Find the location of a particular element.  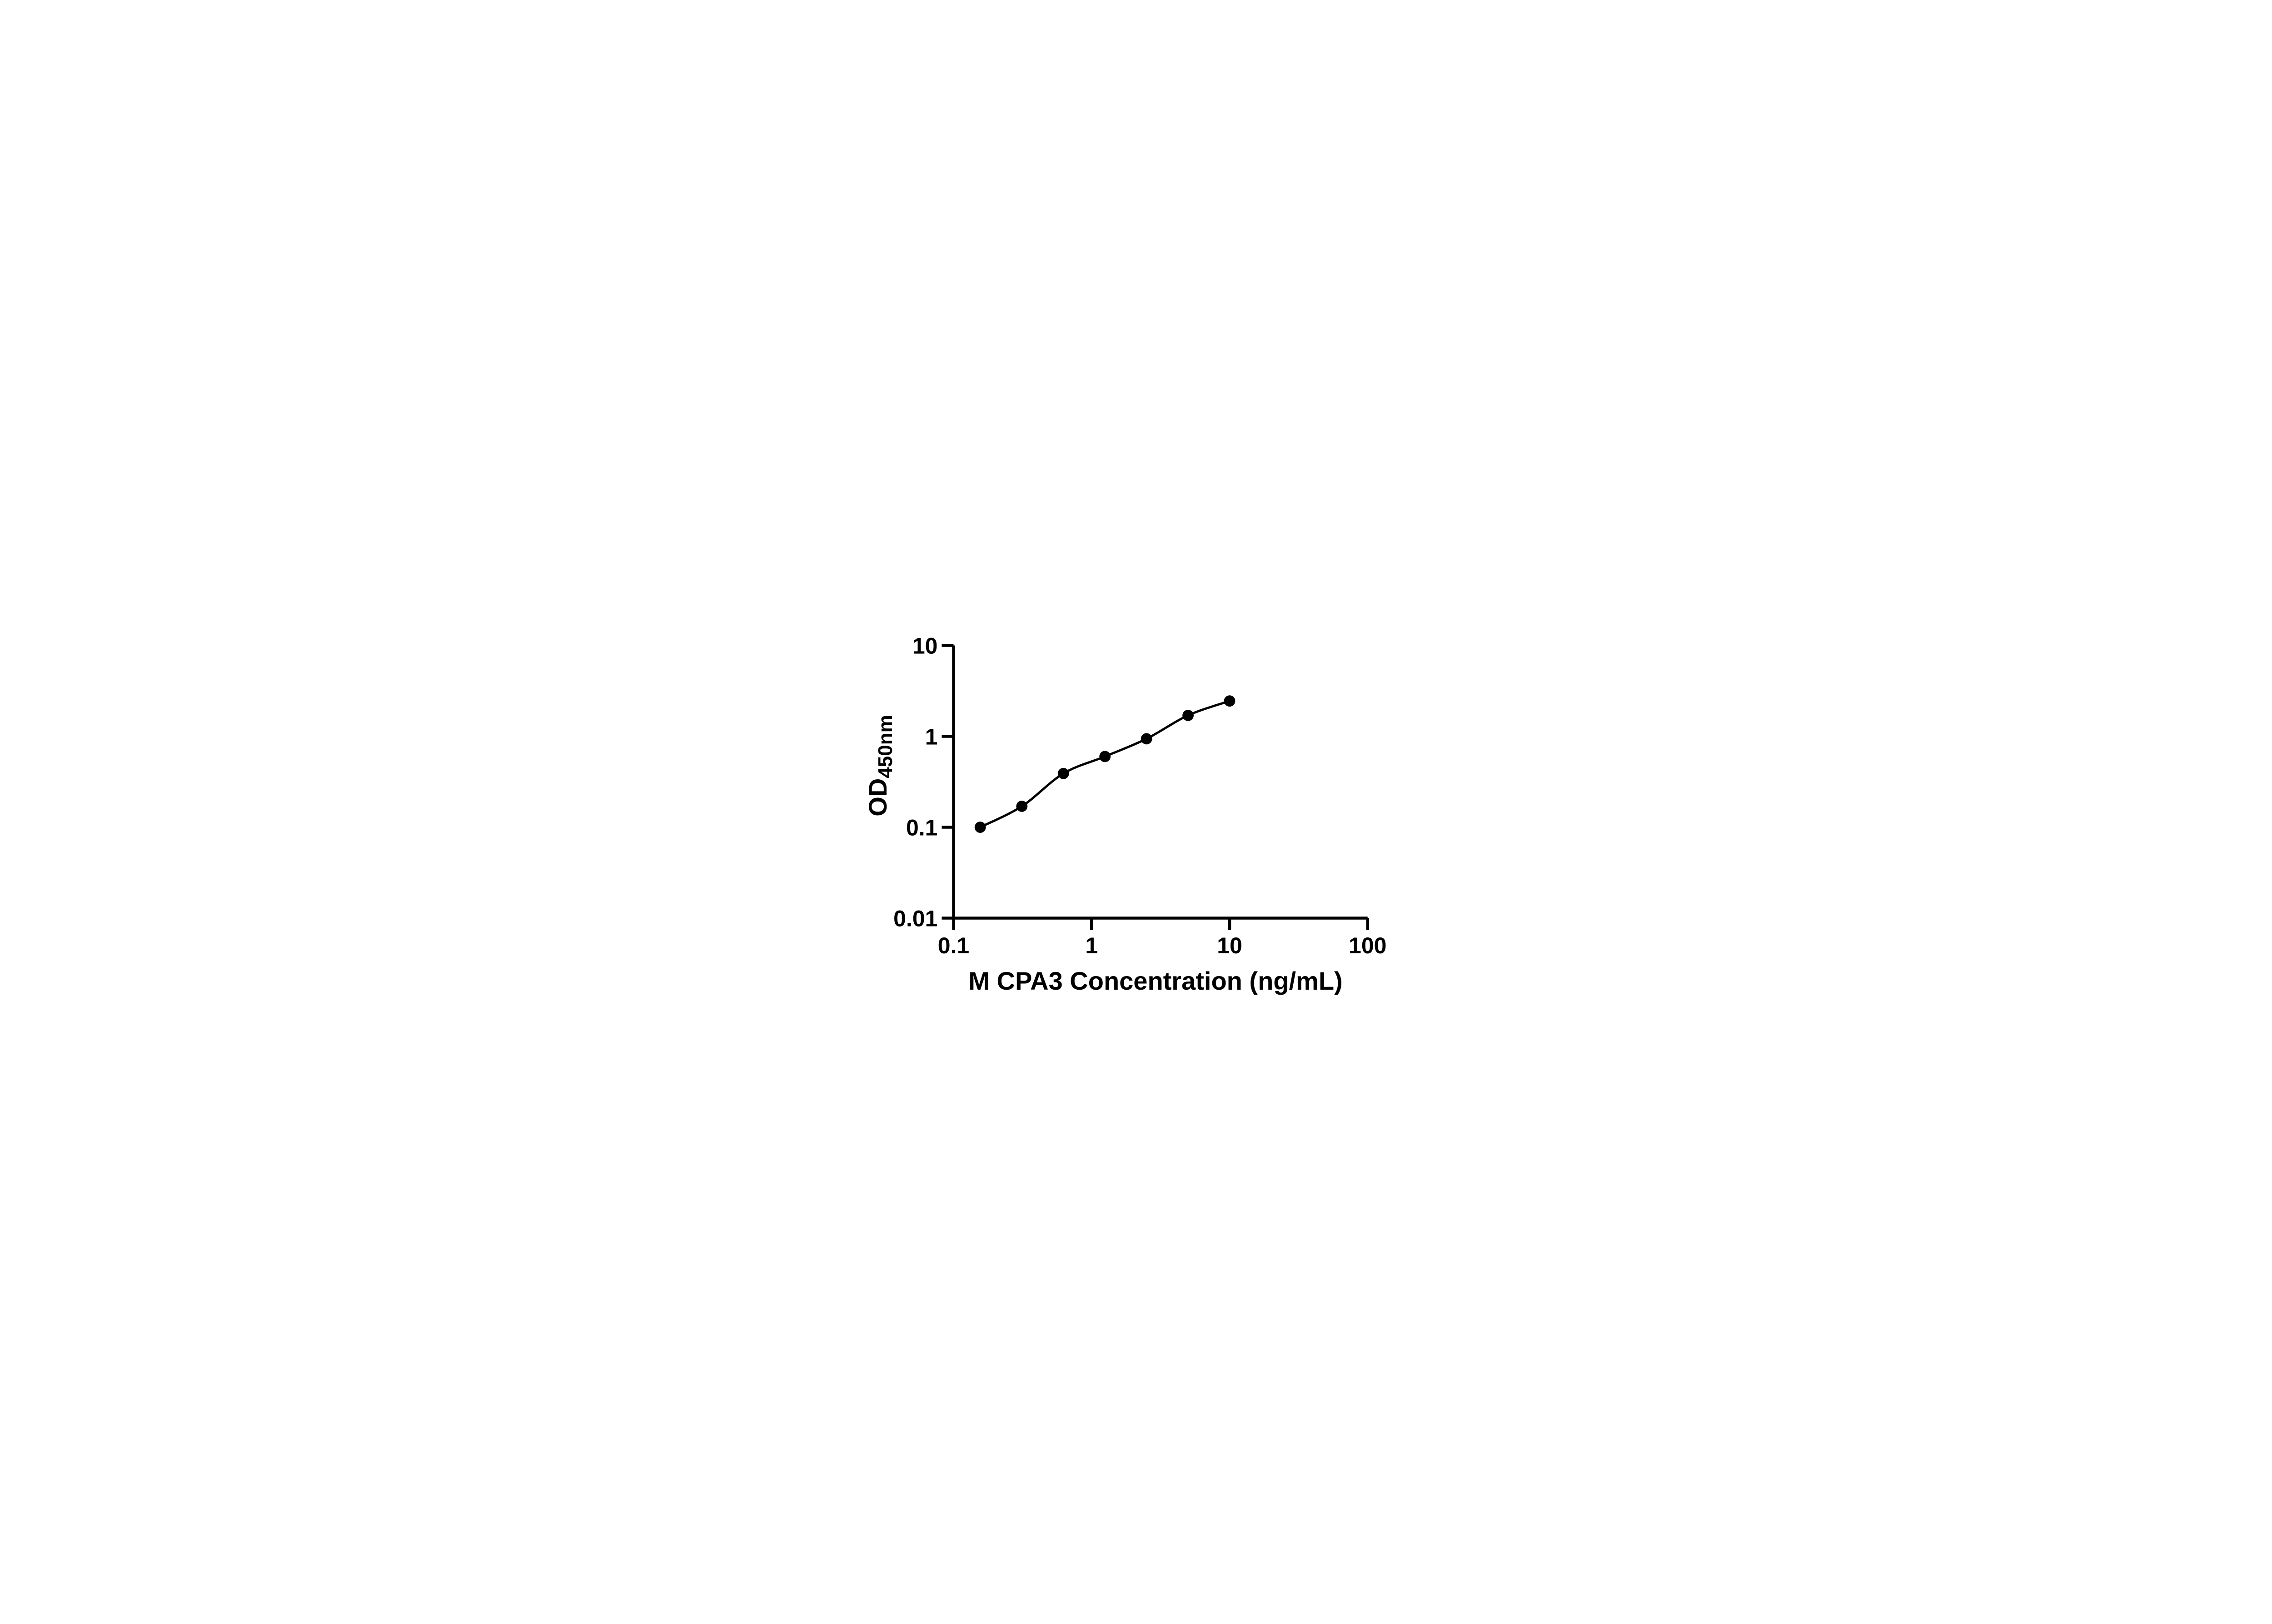

axes-frame is located at coordinates (1160, 782).